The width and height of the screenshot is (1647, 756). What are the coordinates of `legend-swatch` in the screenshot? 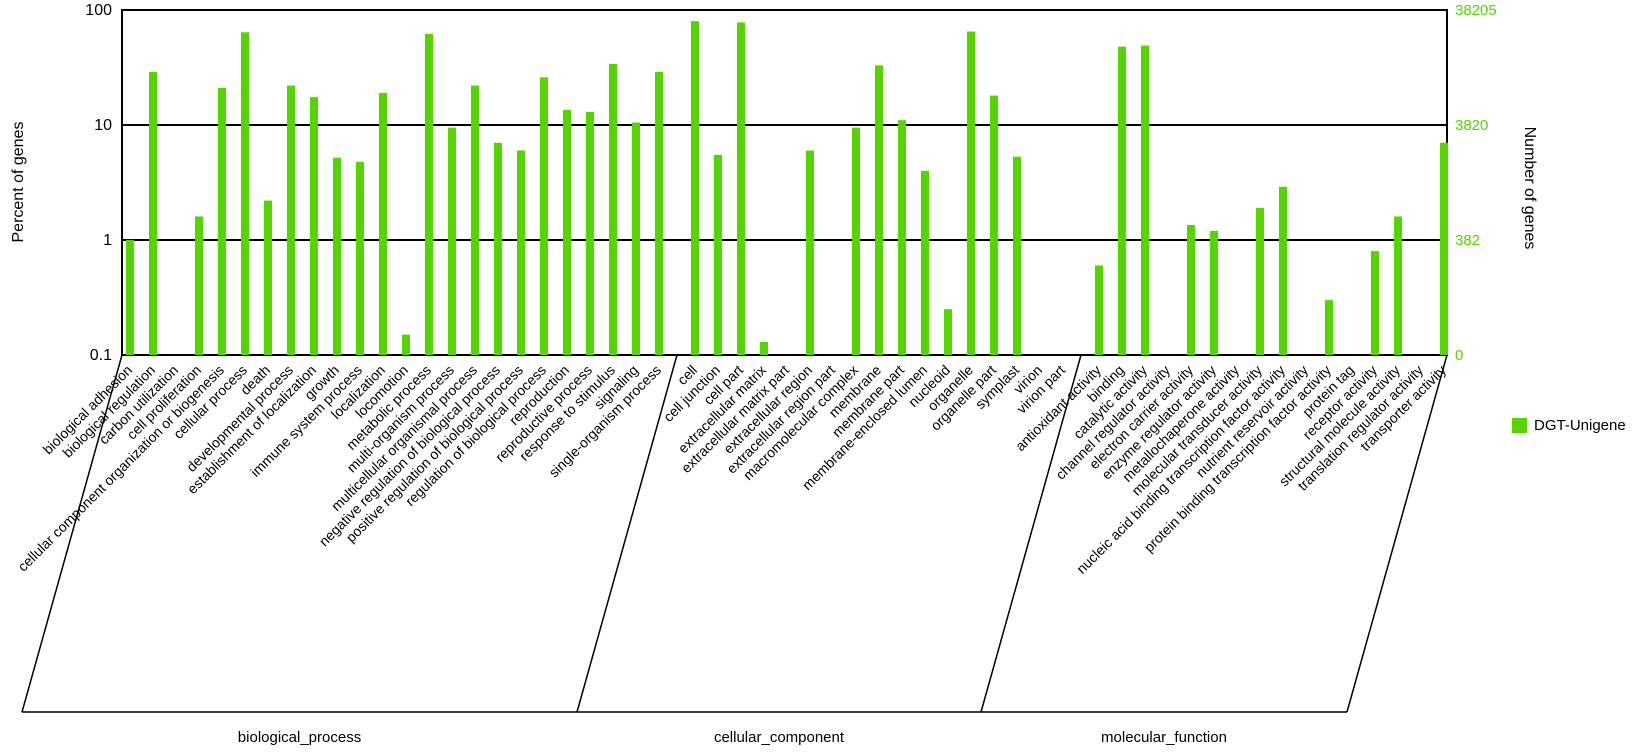 It's located at (1519, 425).